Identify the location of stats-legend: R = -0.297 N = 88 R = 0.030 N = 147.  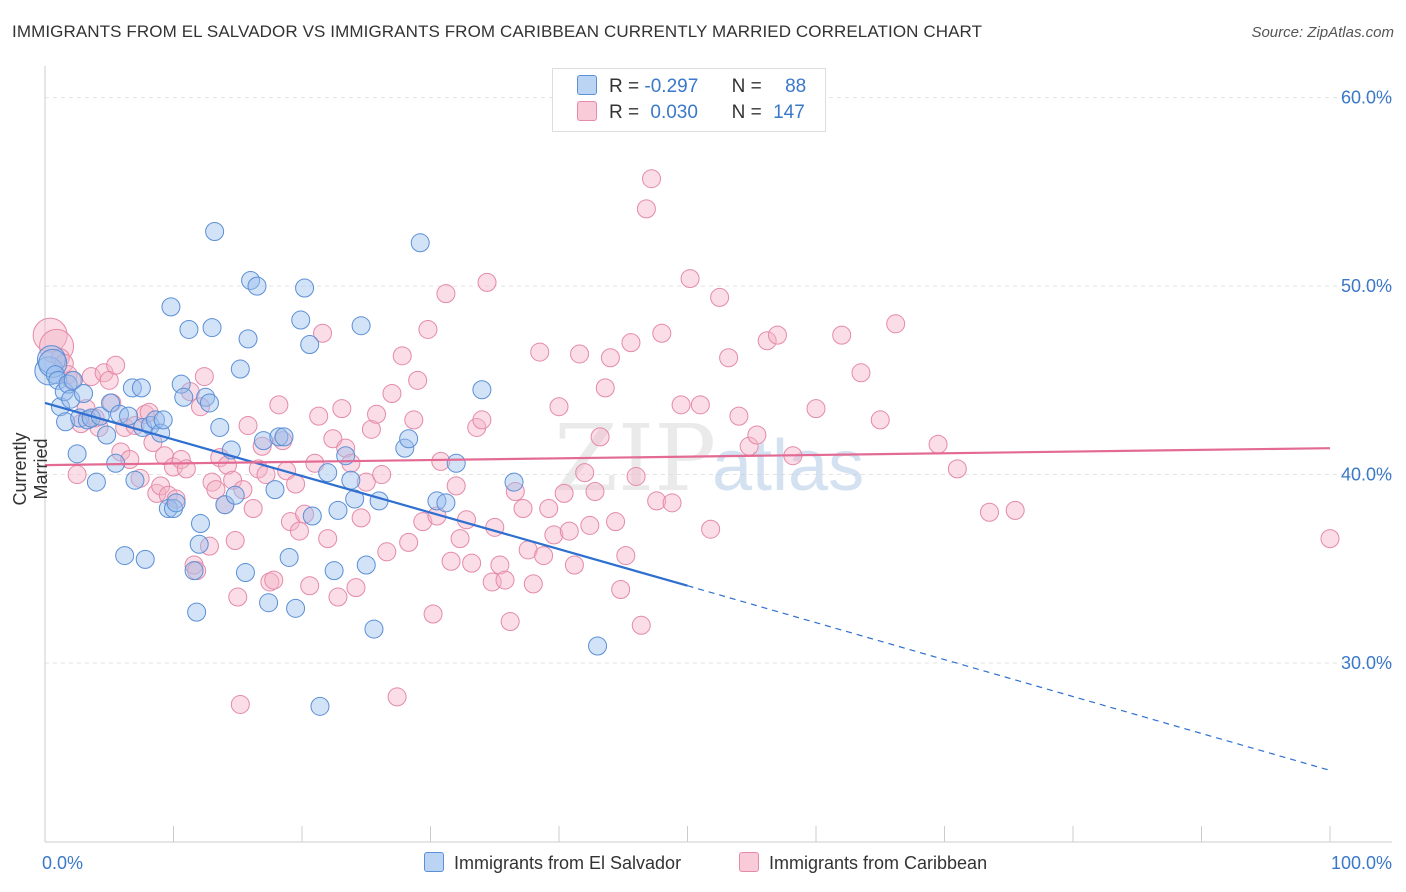
(689, 100).